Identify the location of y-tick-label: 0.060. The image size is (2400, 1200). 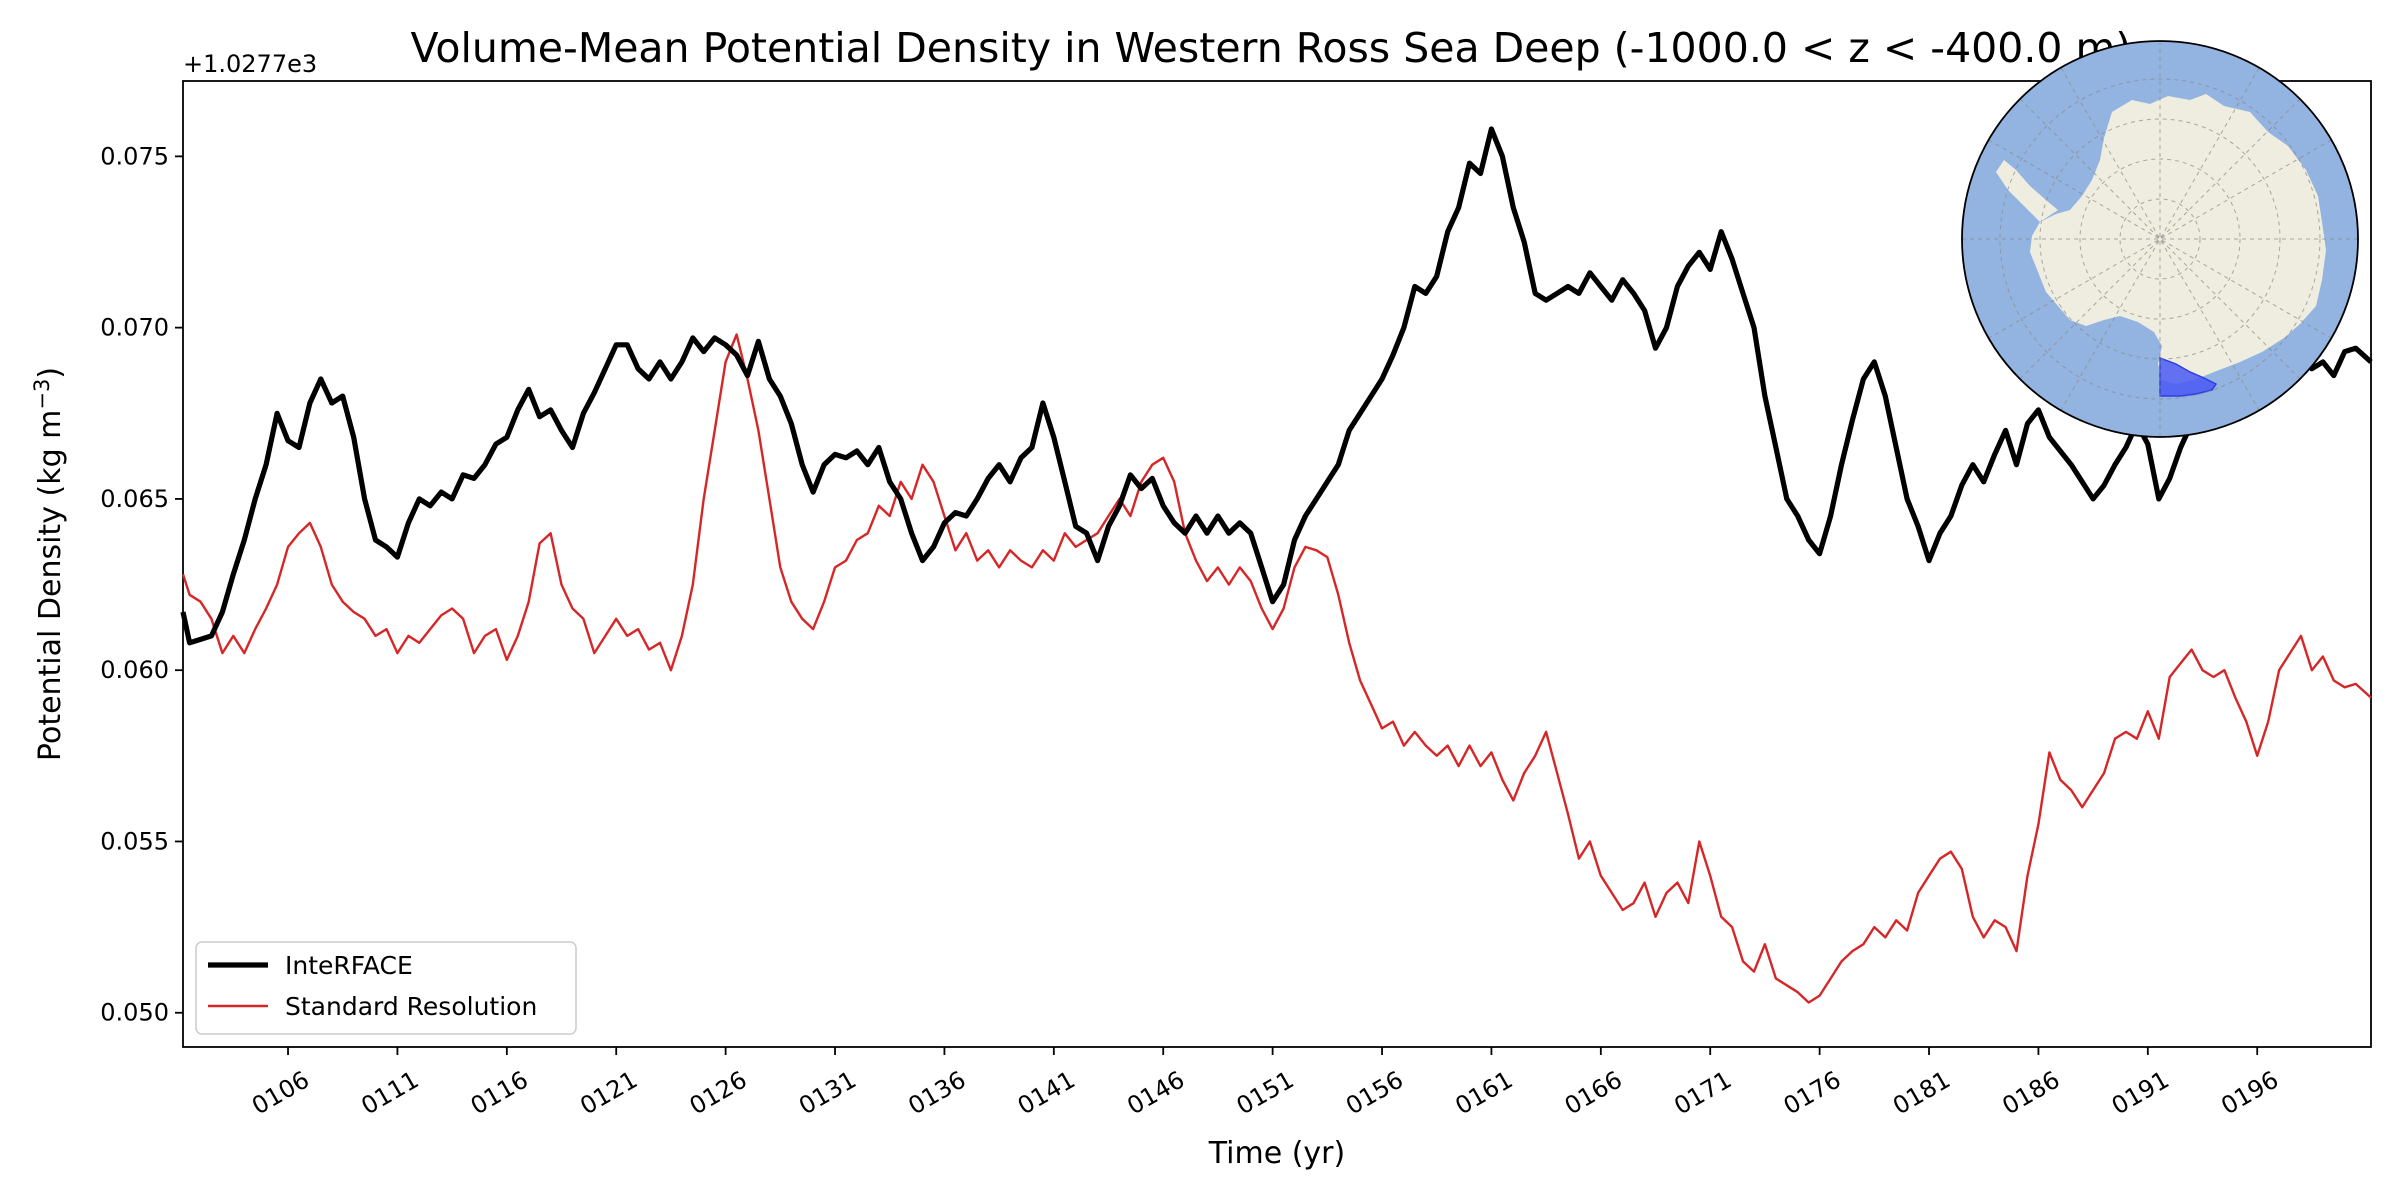
(134, 670).